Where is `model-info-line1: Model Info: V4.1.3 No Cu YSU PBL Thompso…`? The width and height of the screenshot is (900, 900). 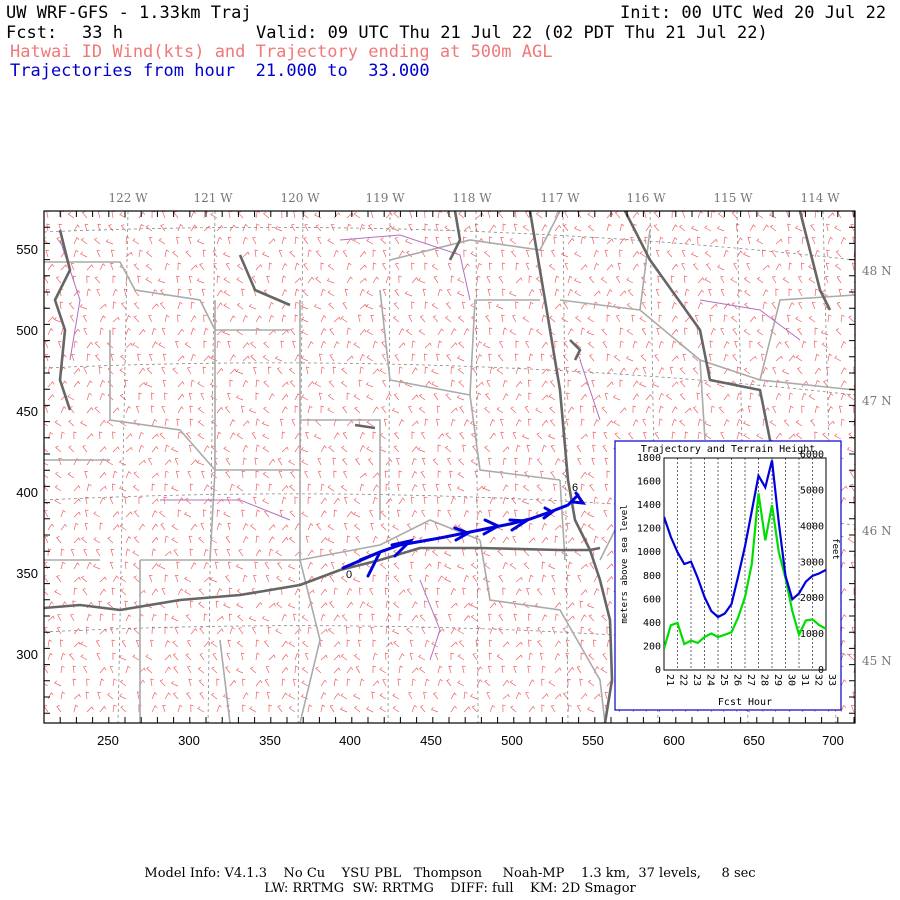 model-info-line1: Model Info: V4.1.3 No Cu YSU PBL Thompso… is located at coordinates (450, 873).